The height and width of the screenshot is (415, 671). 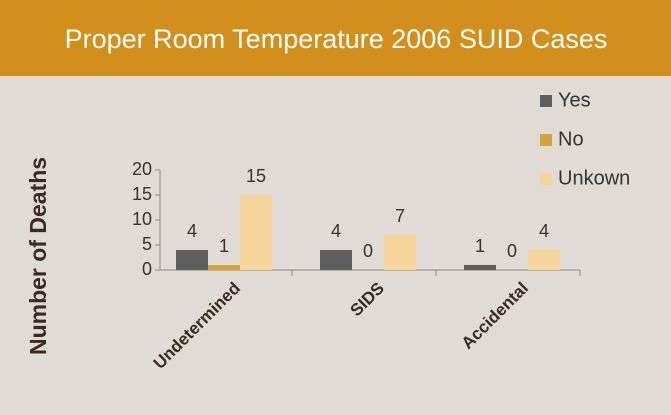 What do you see at coordinates (147, 244) in the screenshot?
I see `y-tick-label: 5` at bounding box center [147, 244].